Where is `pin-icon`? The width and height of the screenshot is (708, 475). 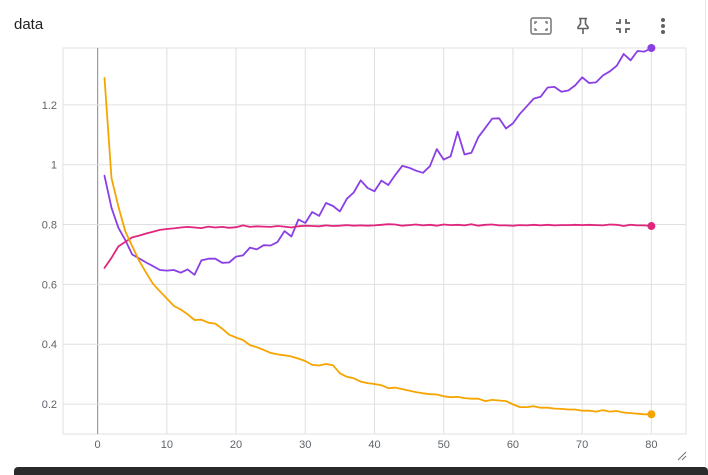 pin-icon is located at coordinates (583, 25).